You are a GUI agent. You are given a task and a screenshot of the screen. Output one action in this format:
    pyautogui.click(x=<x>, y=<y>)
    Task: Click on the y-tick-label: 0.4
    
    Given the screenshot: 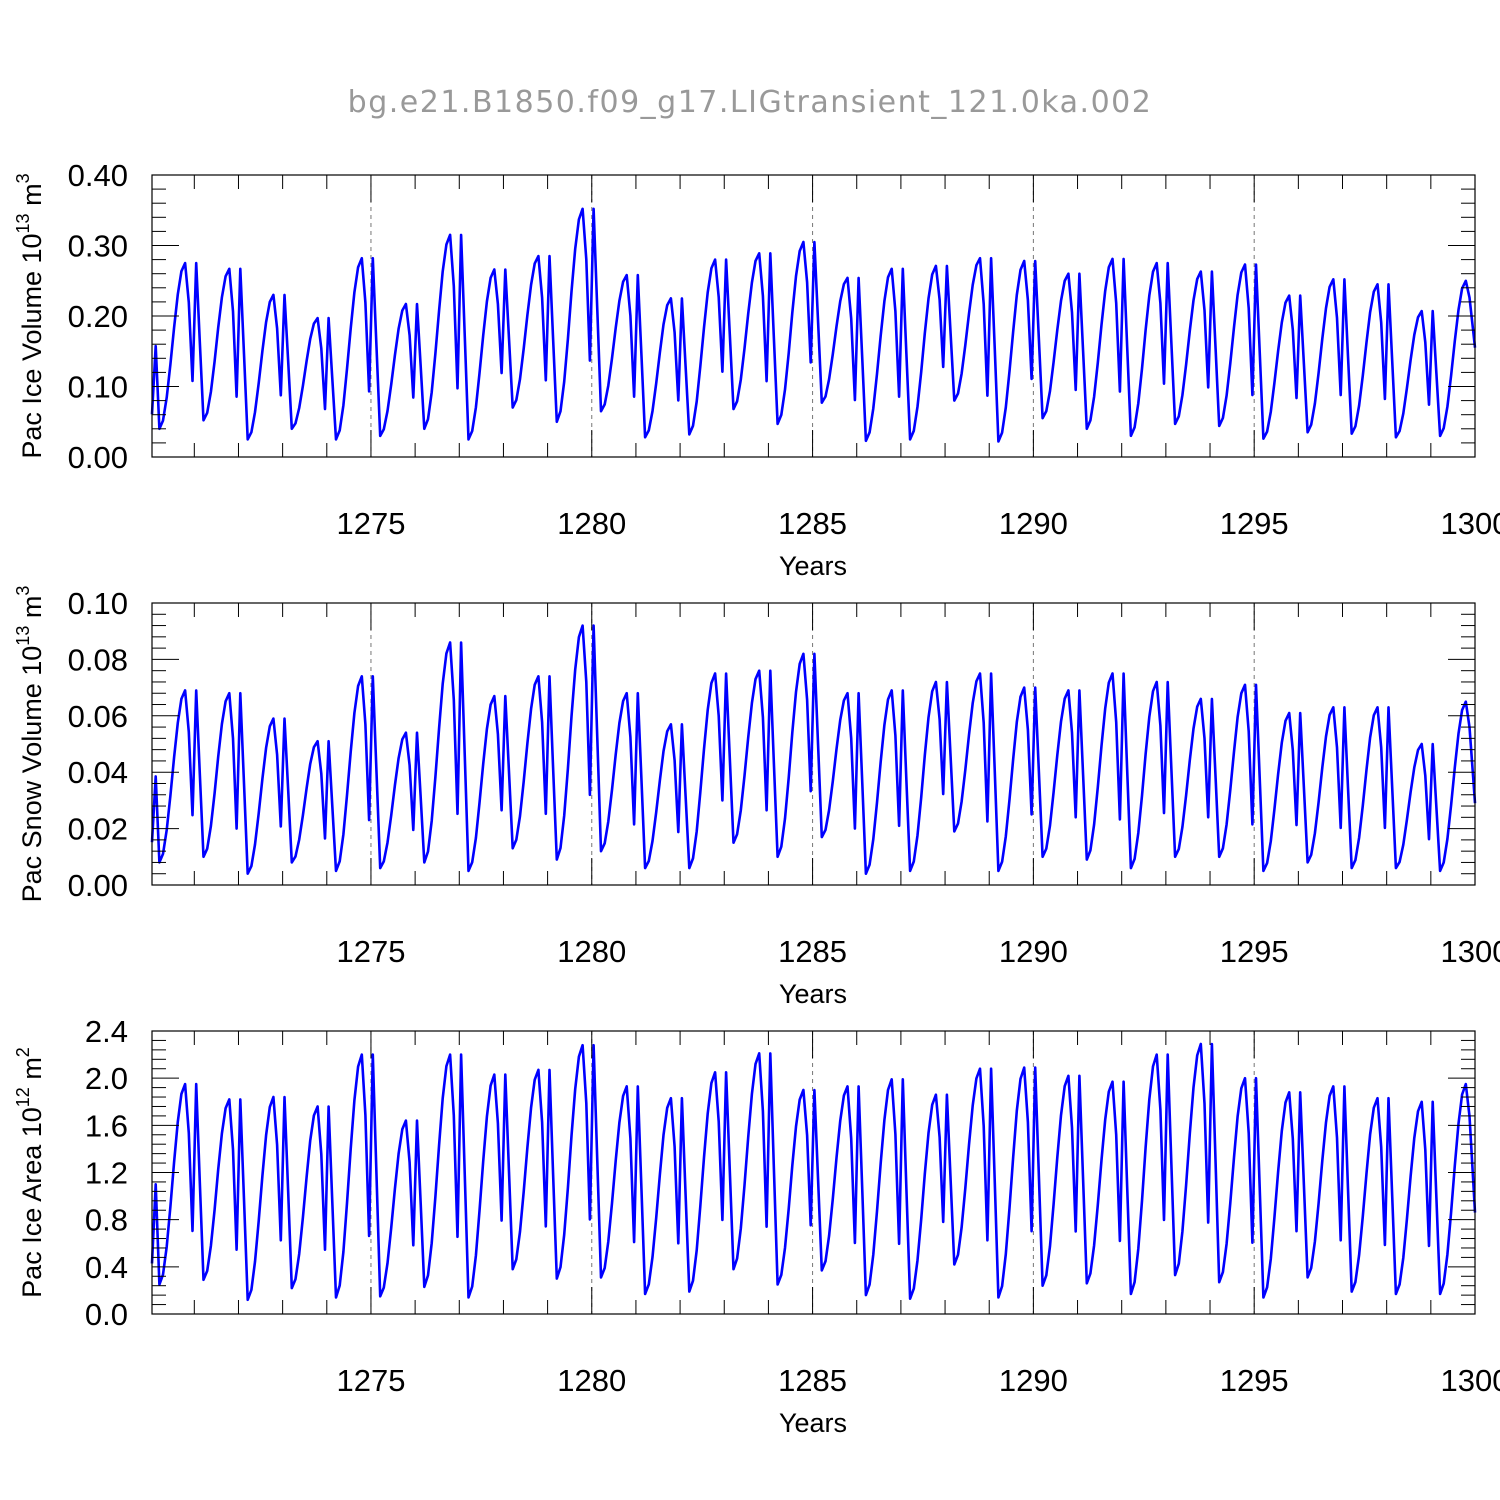 What is the action you would take?
    pyautogui.click(x=106, y=1267)
    